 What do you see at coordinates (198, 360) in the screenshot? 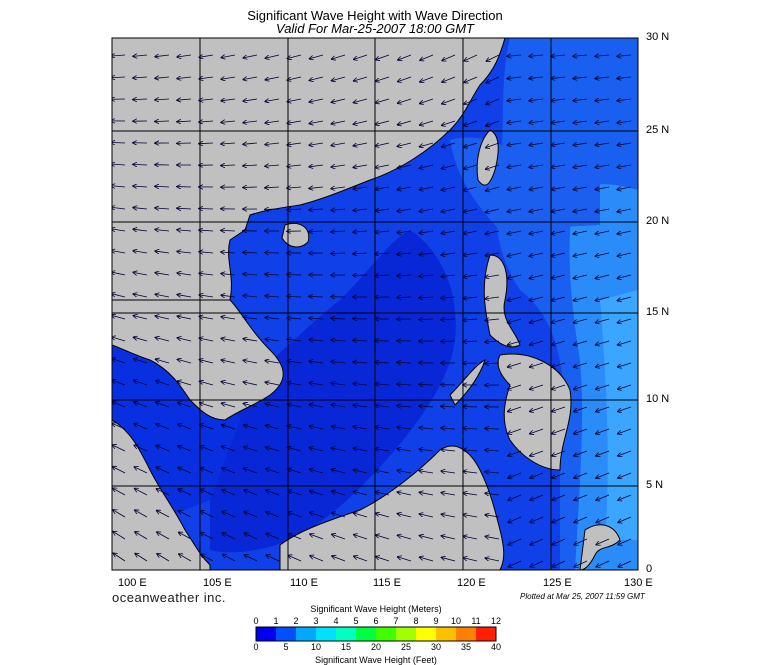
I see `land-indochina` at bounding box center [198, 360].